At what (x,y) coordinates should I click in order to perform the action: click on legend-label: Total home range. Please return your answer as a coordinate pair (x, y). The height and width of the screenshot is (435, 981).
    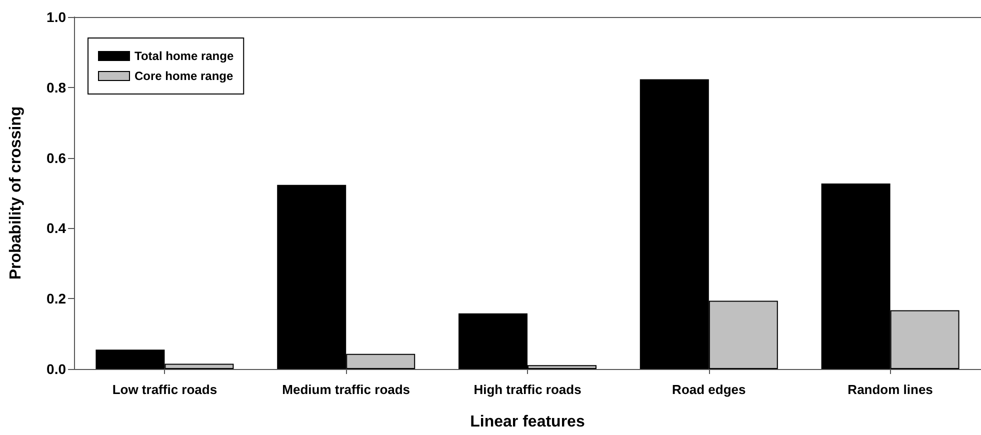
    Looking at the image, I should click on (184, 56).